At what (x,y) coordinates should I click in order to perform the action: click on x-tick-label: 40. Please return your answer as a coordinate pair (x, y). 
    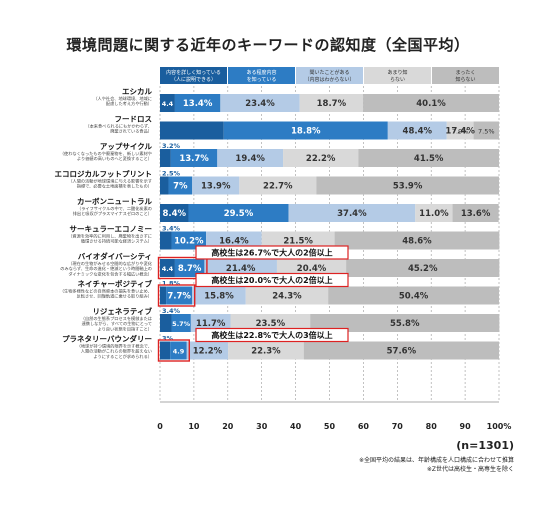
    Looking at the image, I should click on (296, 426).